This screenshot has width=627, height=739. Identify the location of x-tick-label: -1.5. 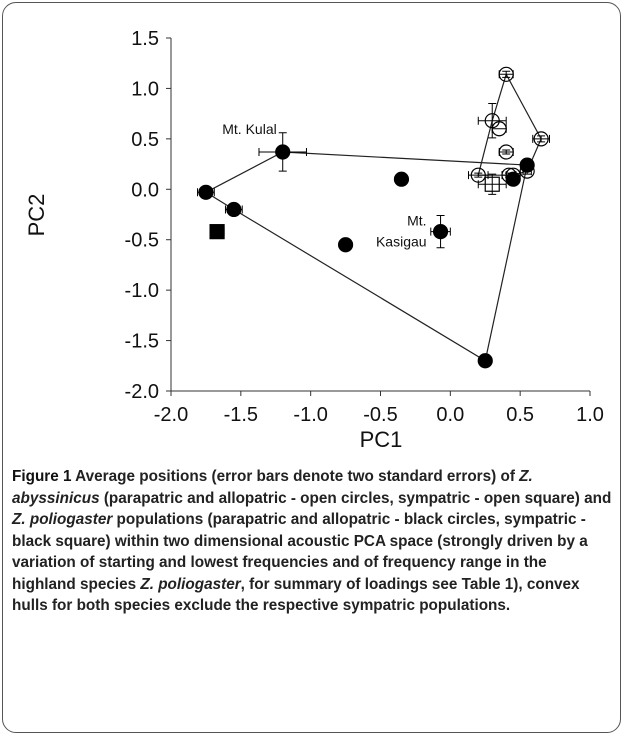
(241, 415).